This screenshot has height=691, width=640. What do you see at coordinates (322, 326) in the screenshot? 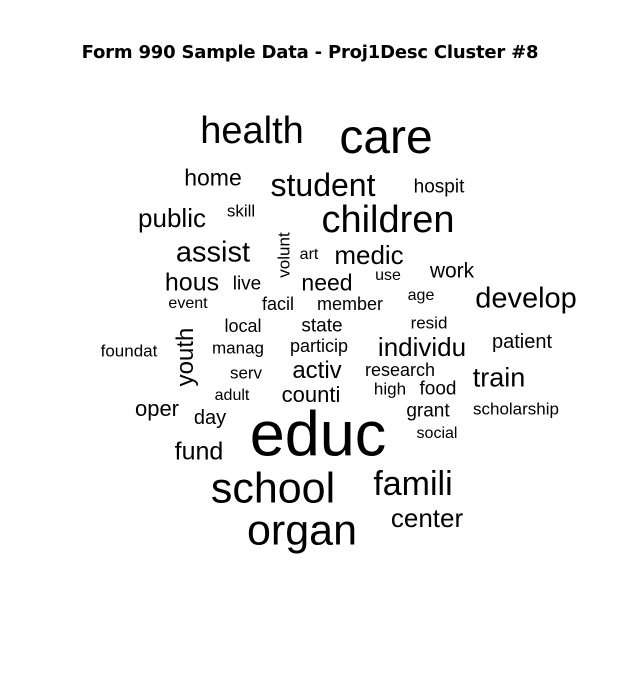
I see `word-state: state` at bounding box center [322, 326].